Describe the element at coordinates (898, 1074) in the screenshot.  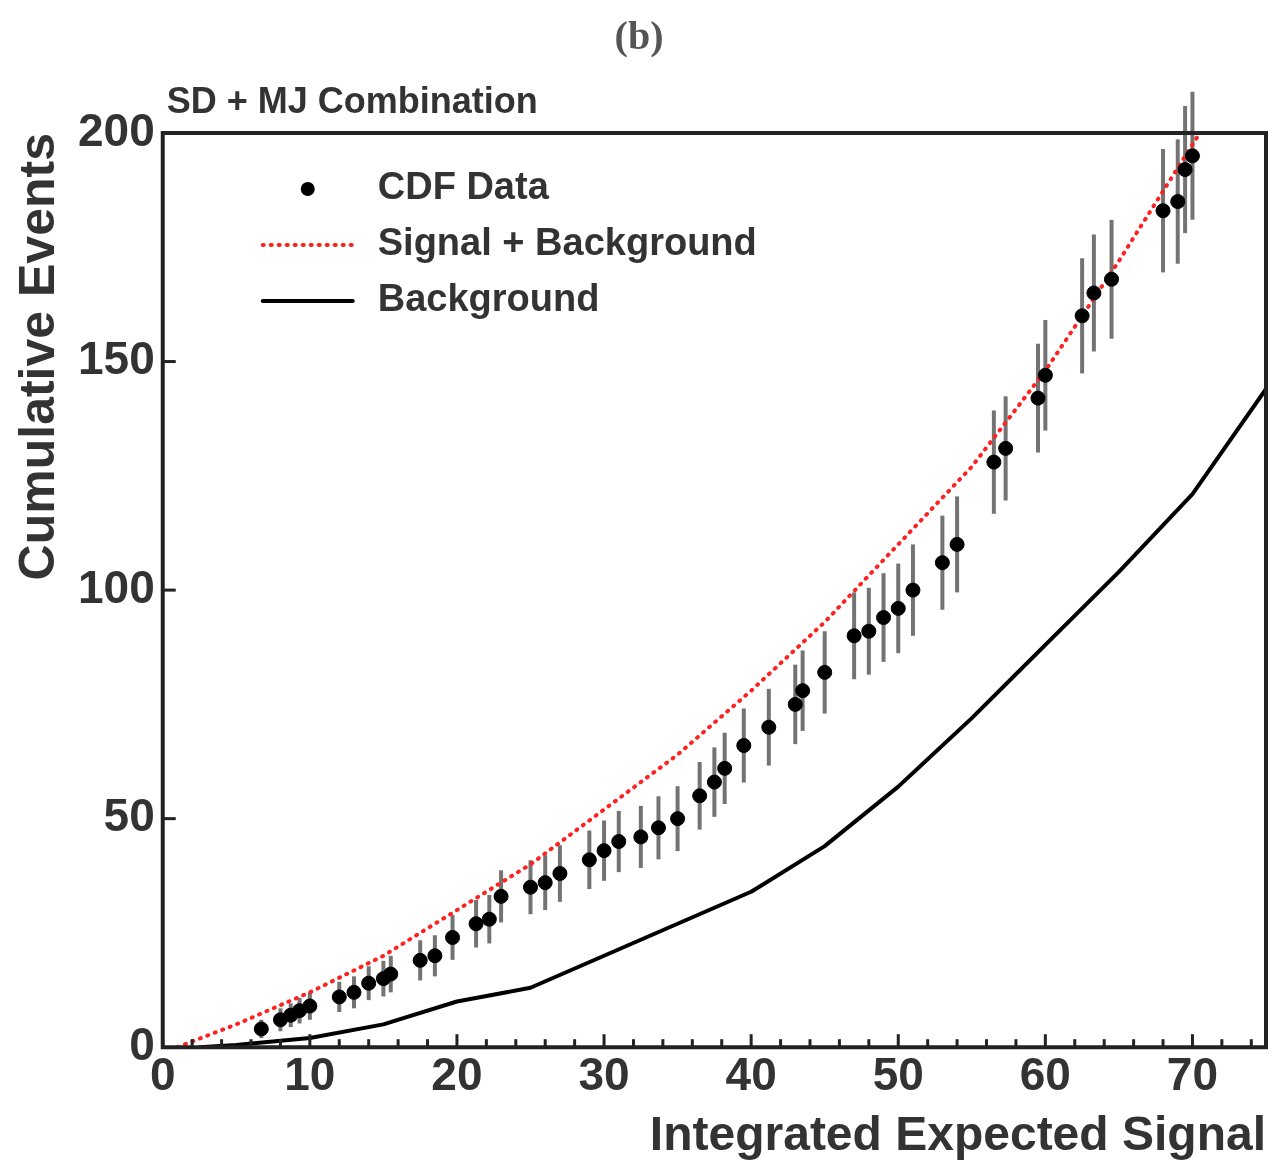
I see `x-tick-label: 50` at that location.